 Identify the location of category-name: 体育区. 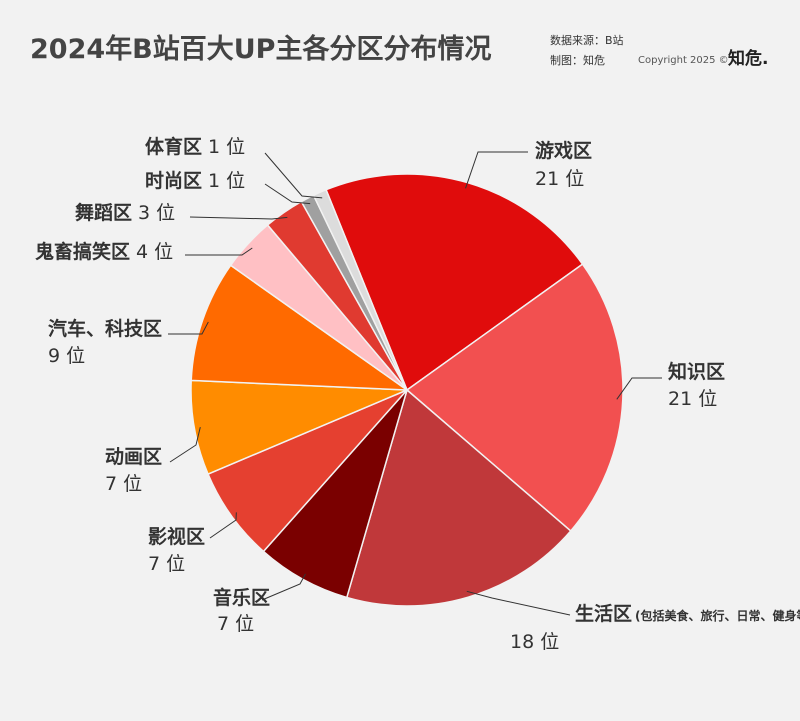
(173, 146).